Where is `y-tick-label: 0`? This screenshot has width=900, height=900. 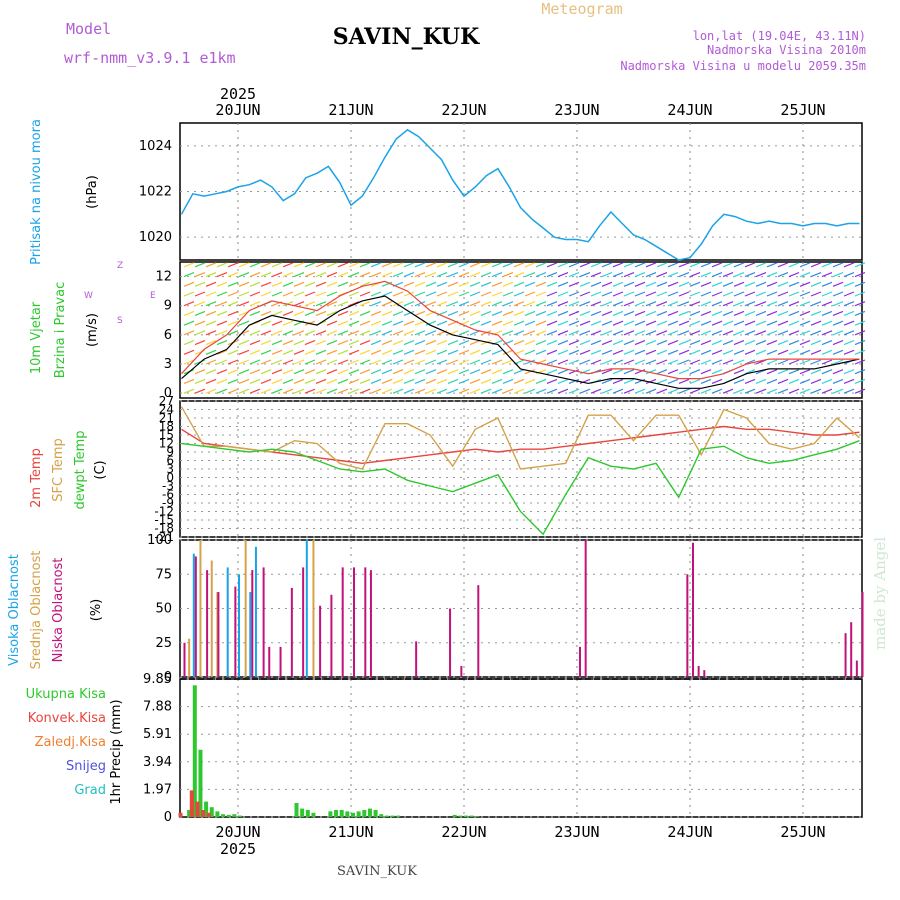 y-tick-label: 0 is located at coordinates (170, 478).